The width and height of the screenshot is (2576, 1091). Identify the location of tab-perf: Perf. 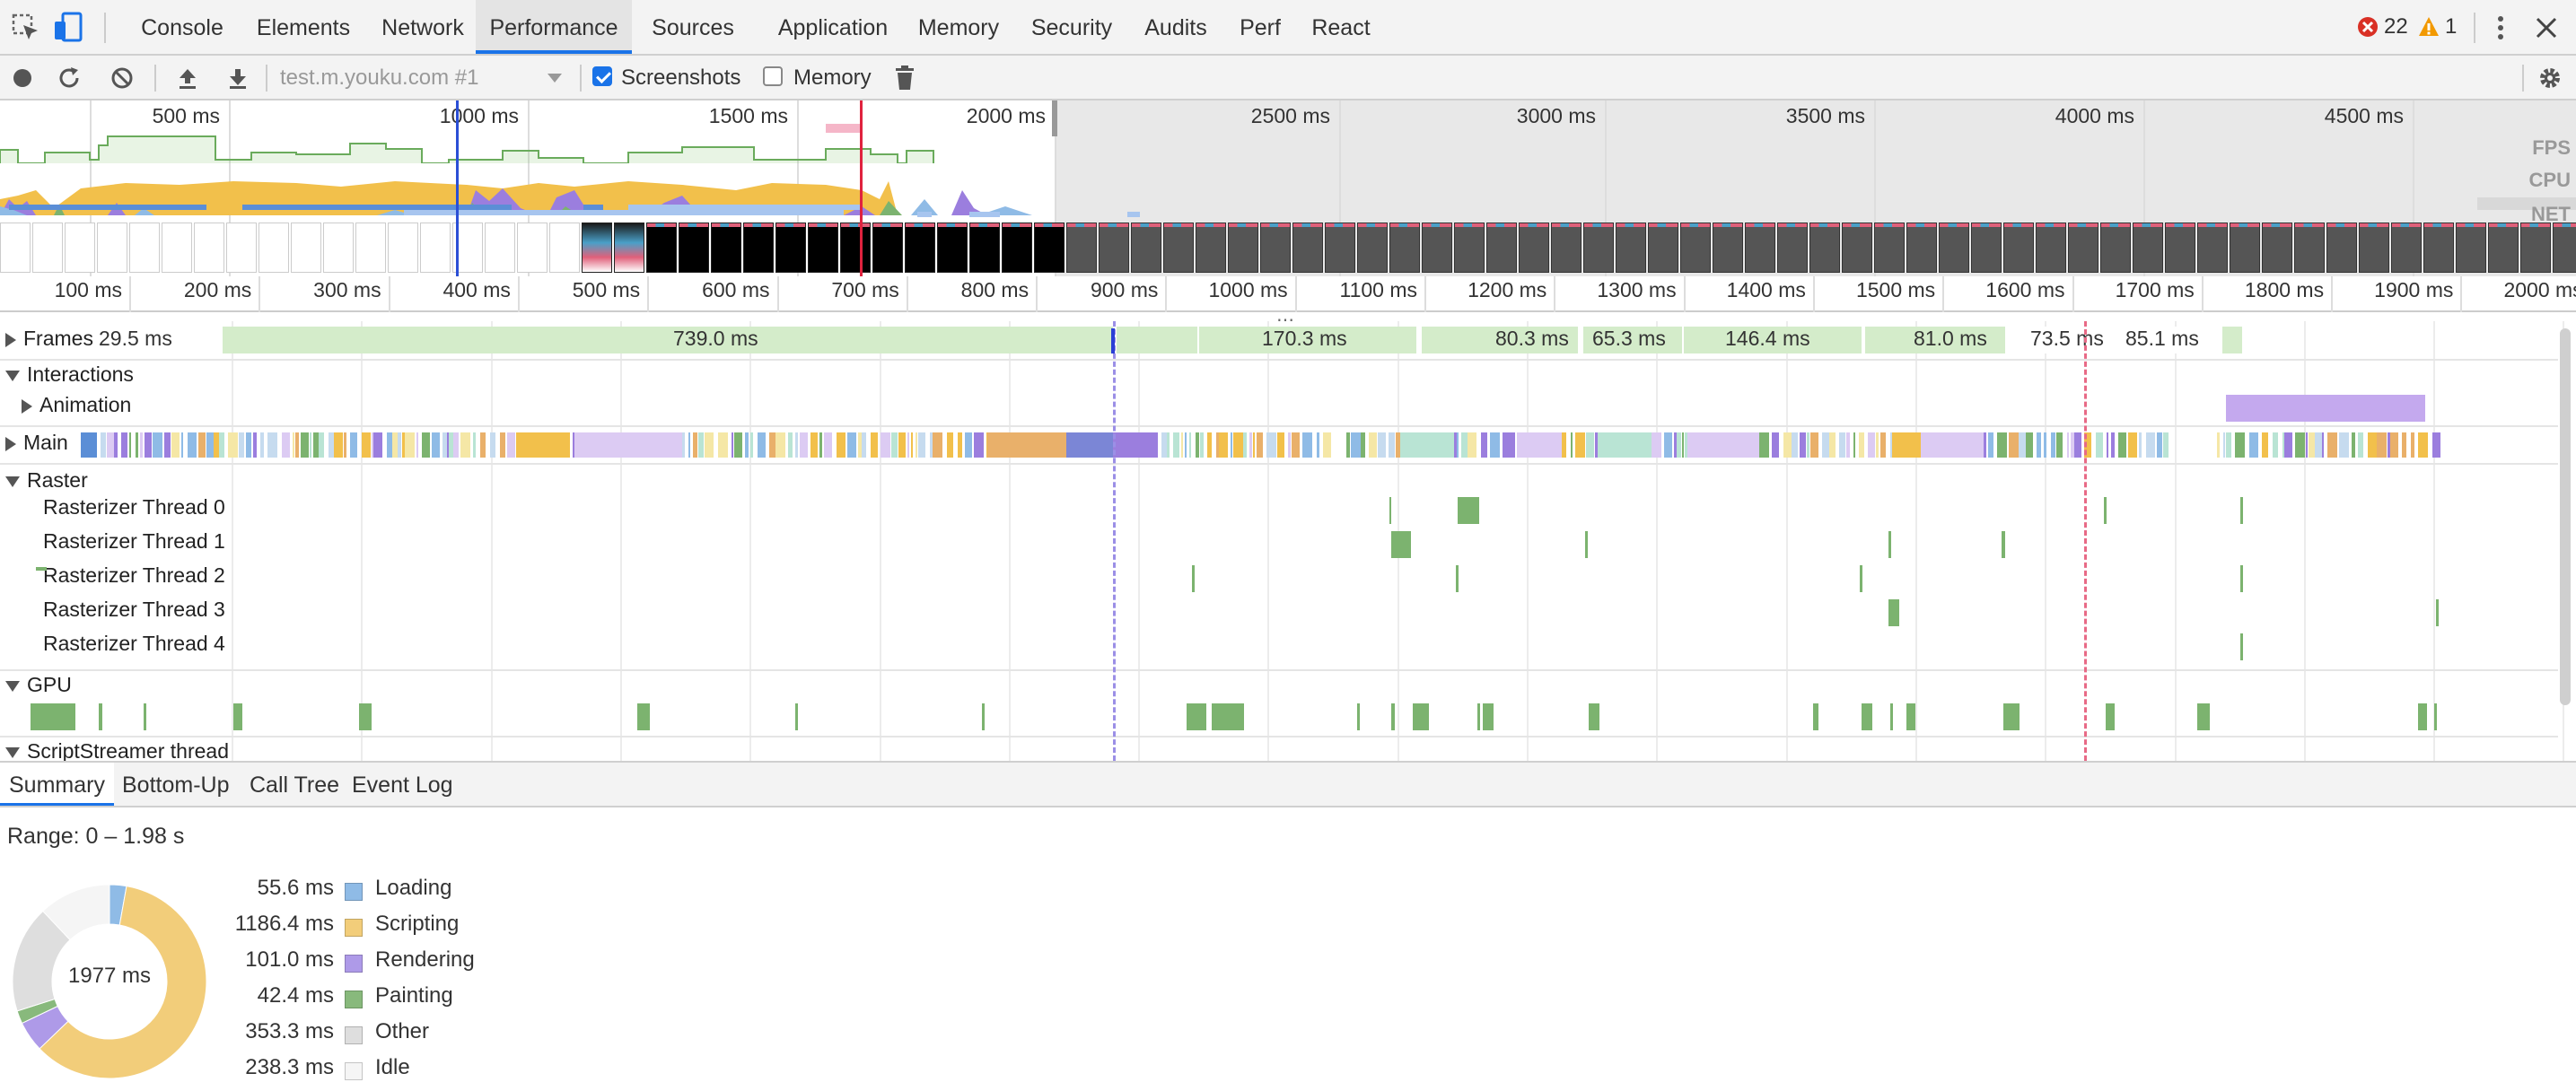
(1260, 27).